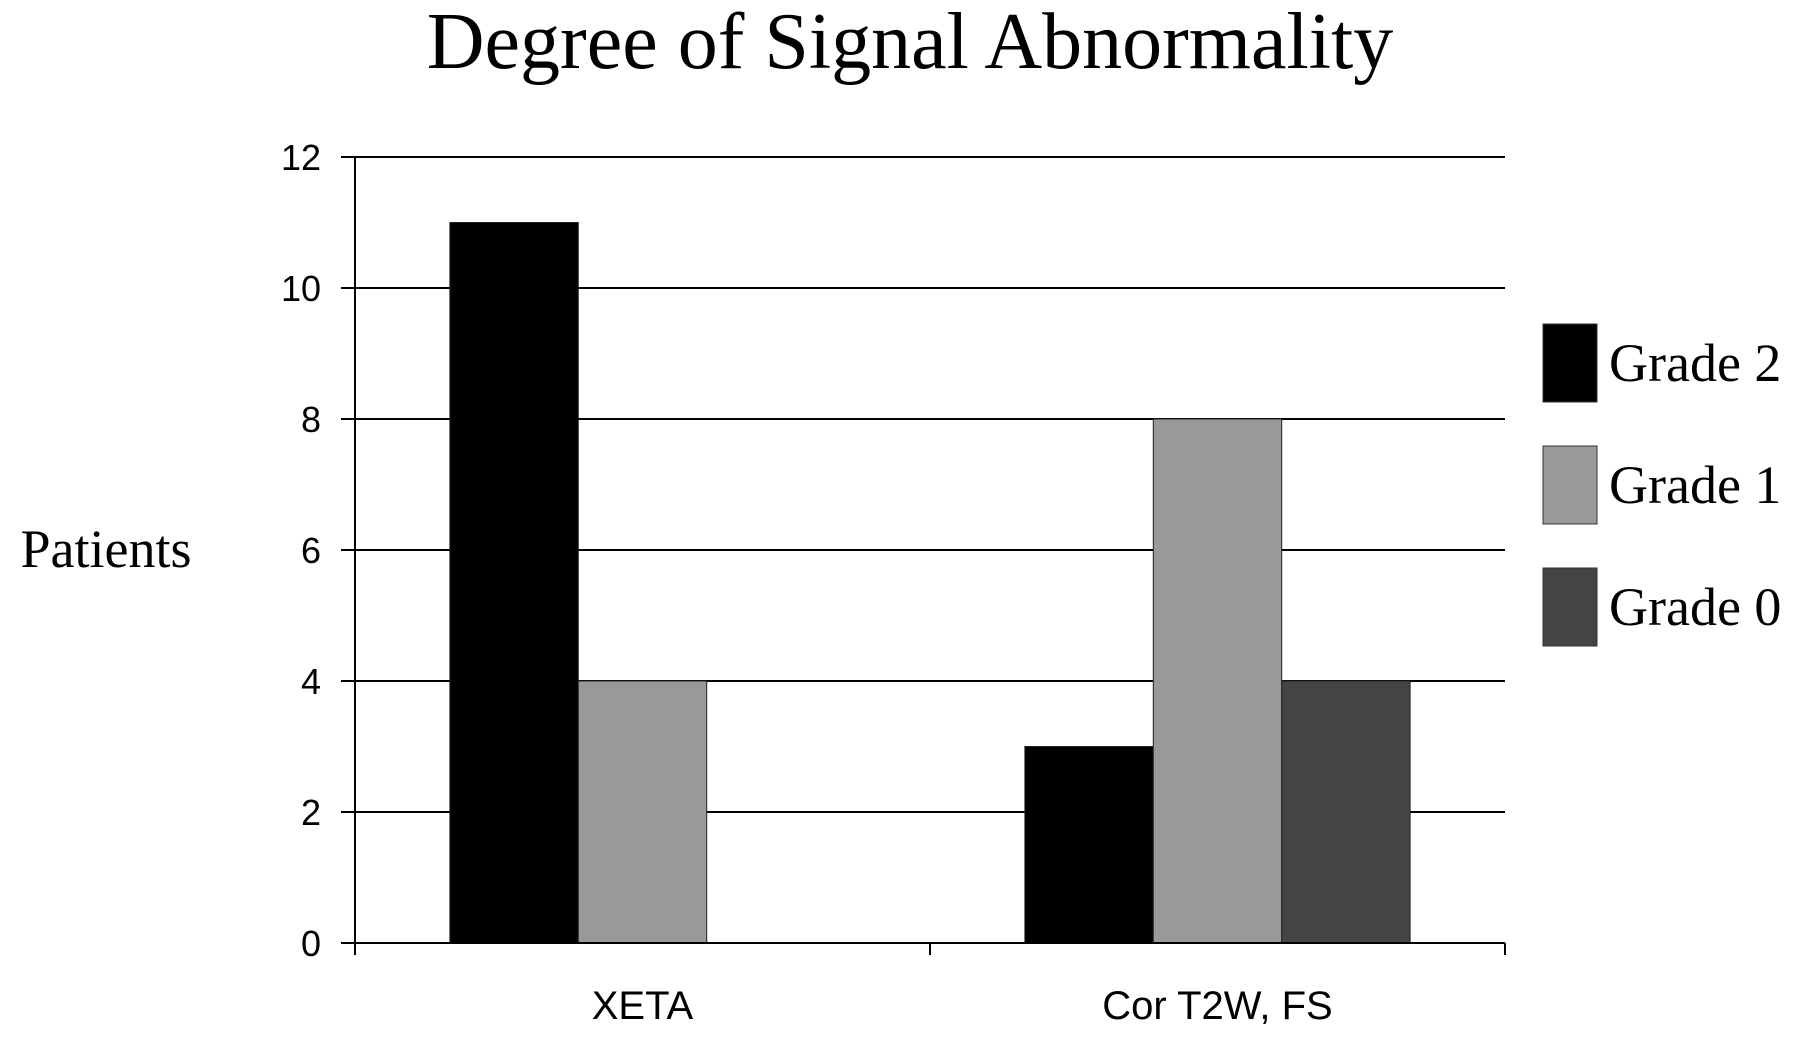 This screenshot has height=1041, width=1800. What do you see at coordinates (1695, 363) in the screenshot?
I see `legend-label: Grade 2` at bounding box center [1695, 363].